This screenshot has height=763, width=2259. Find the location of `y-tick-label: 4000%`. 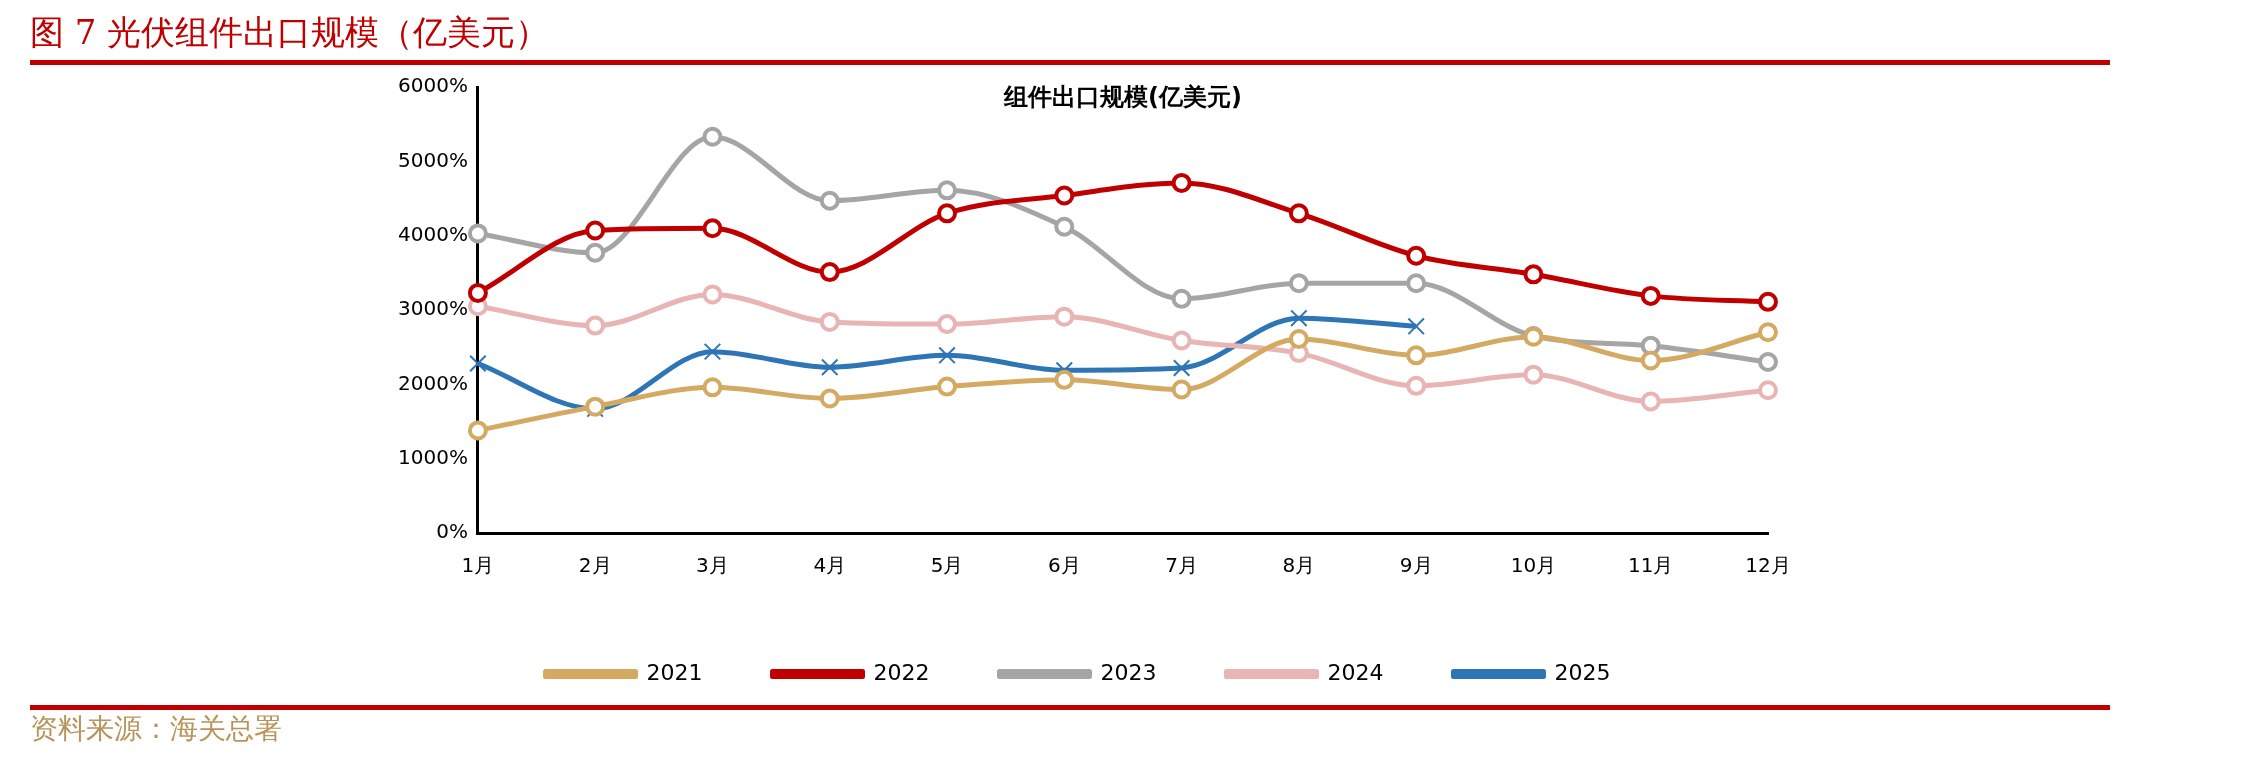

y-tick-label: 4000% is located at coordinates (433, 233).